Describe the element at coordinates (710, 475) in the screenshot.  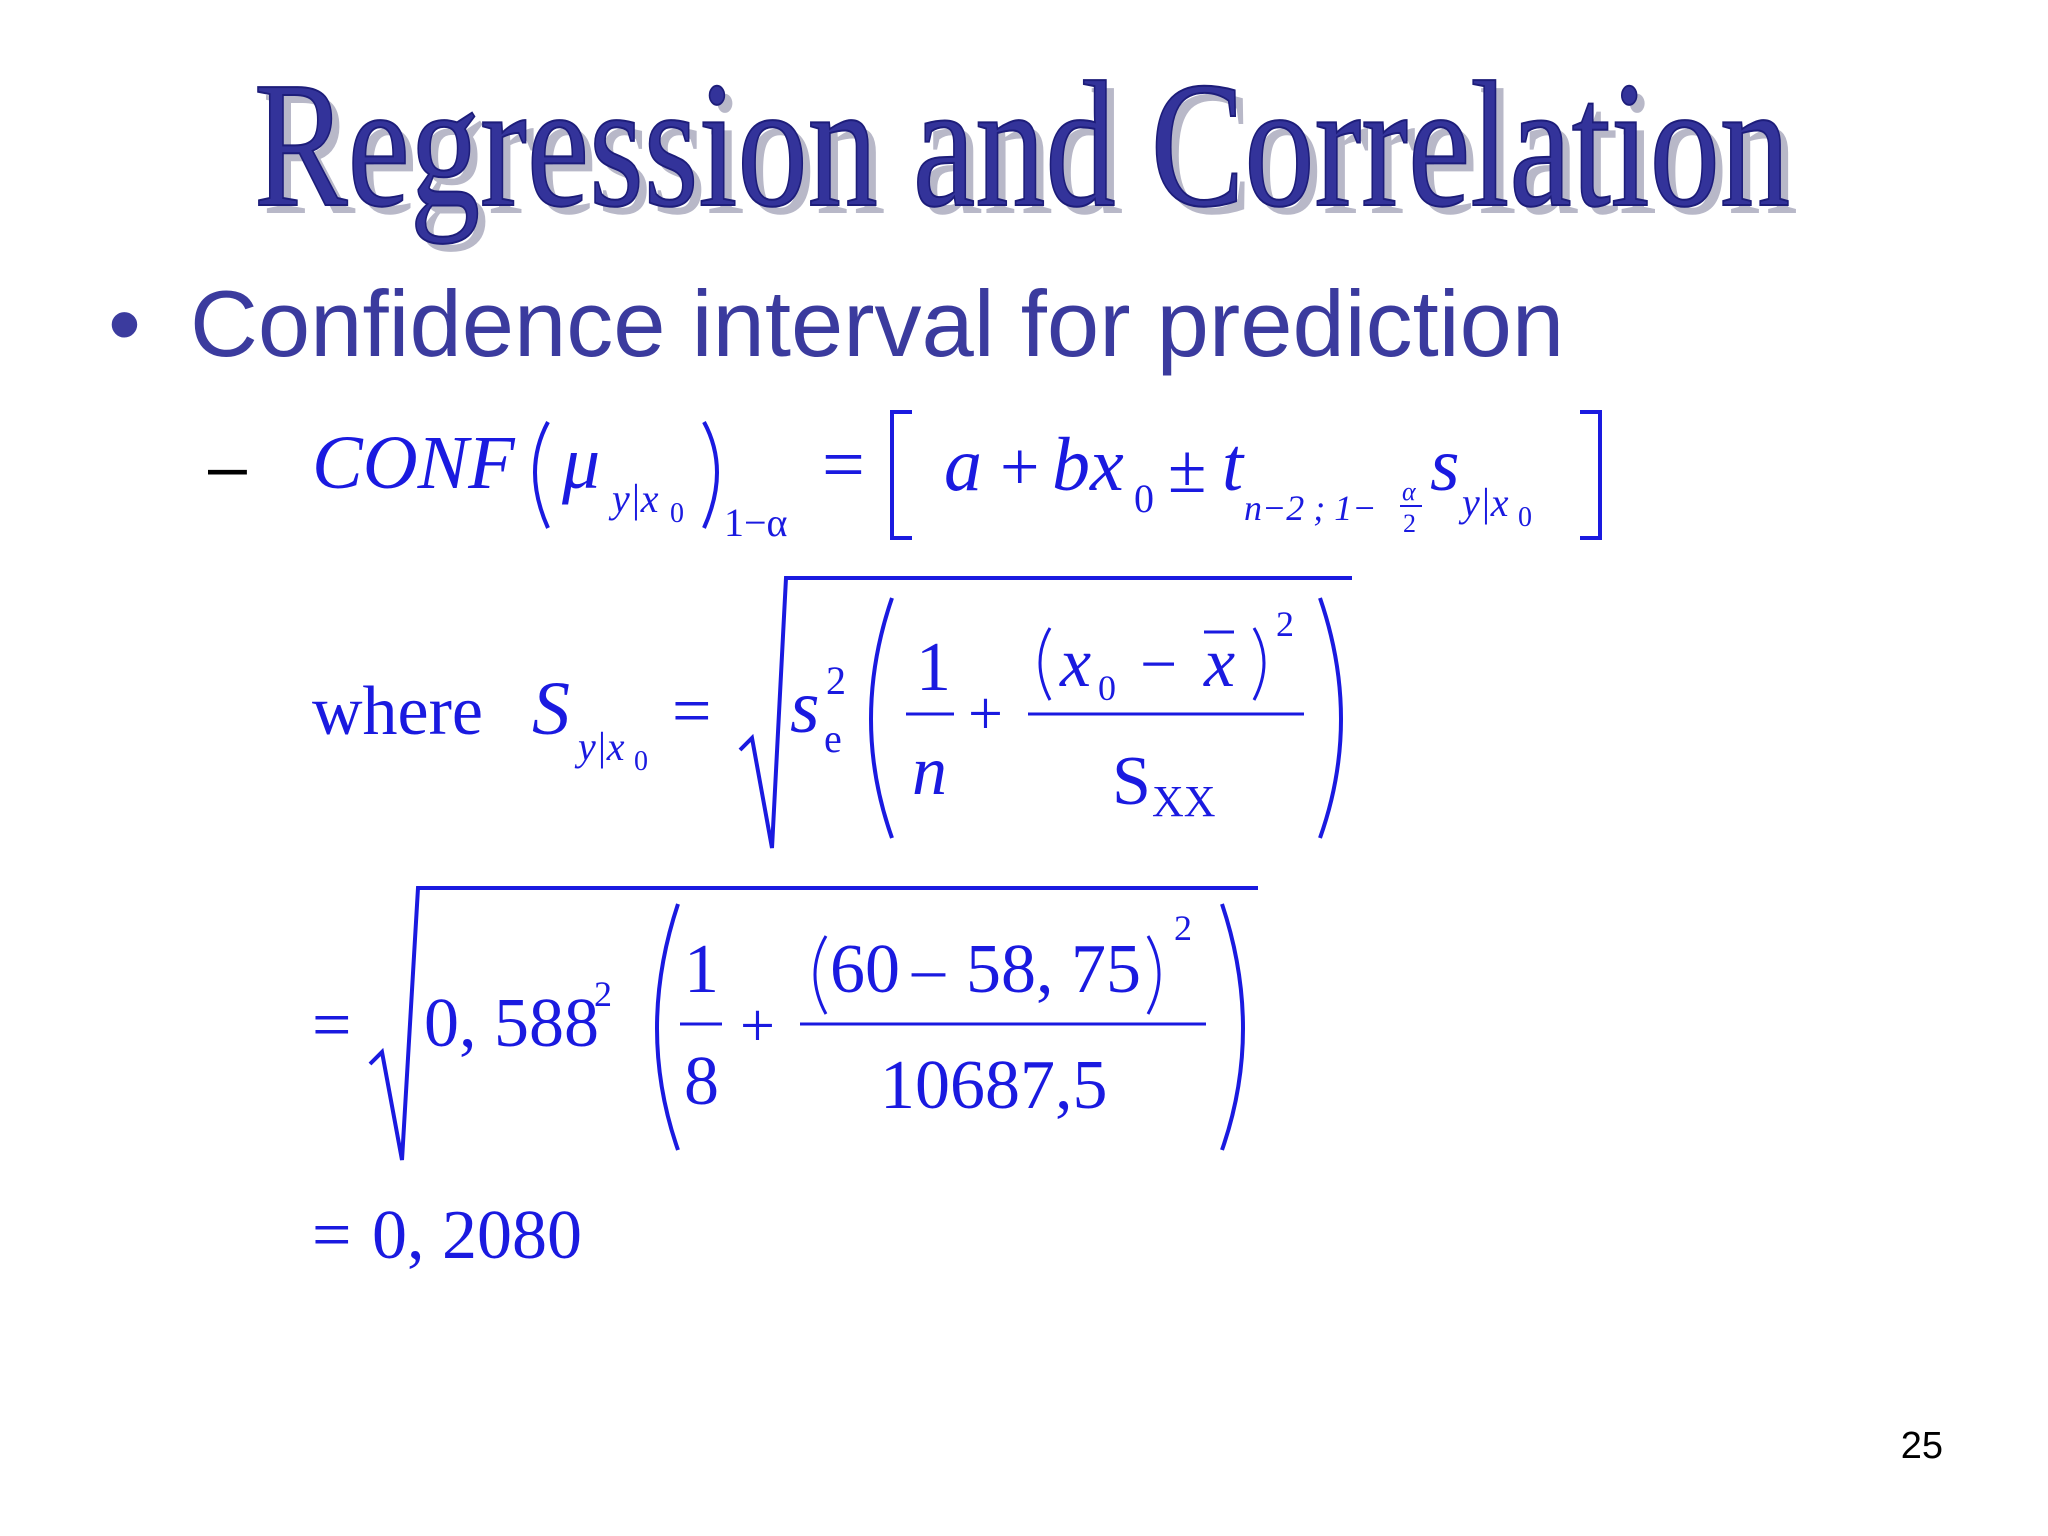
I see `conf-right-paren` at that location.